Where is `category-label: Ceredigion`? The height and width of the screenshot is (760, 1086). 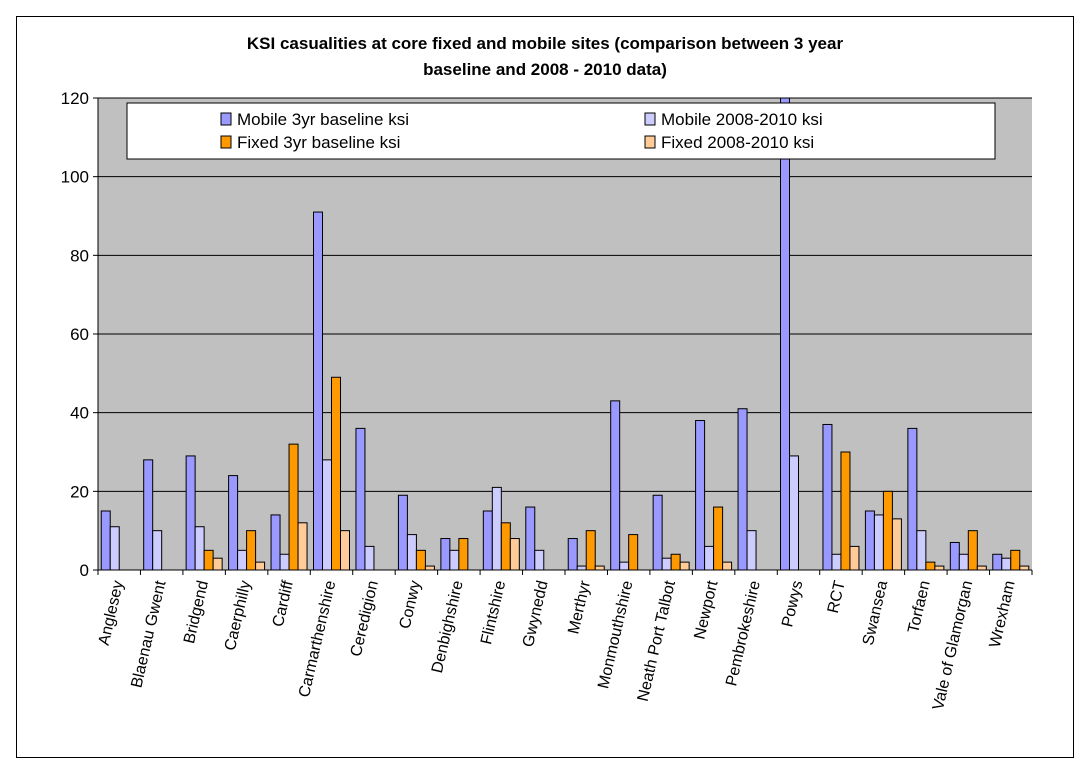 category-label: Ceredigion is located at coordinates (365, 618).